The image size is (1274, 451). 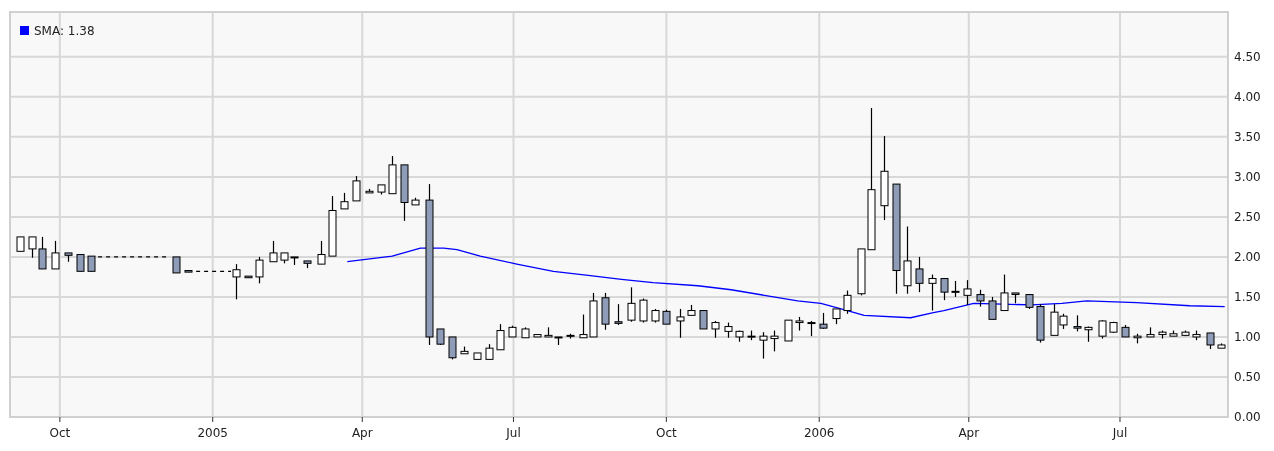 I want to click on y-tick-label: 2.50, so click(x=1247, y=217).